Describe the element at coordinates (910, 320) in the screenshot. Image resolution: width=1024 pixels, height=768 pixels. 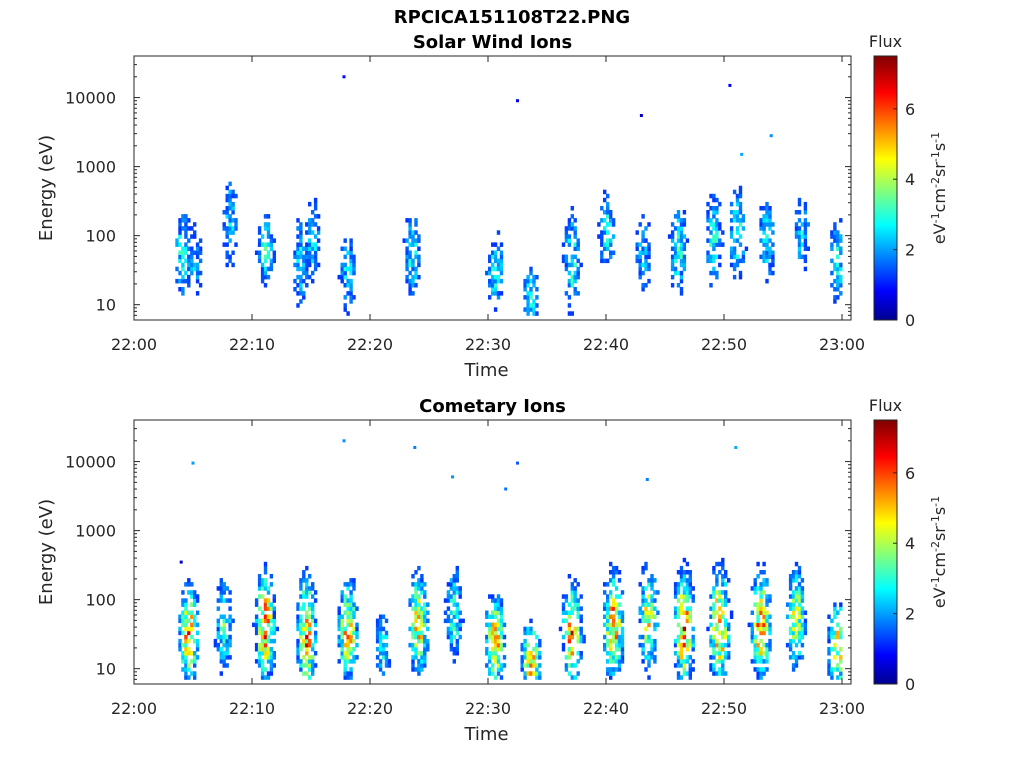
I see `colorbar-tick-label: 0` at that location.